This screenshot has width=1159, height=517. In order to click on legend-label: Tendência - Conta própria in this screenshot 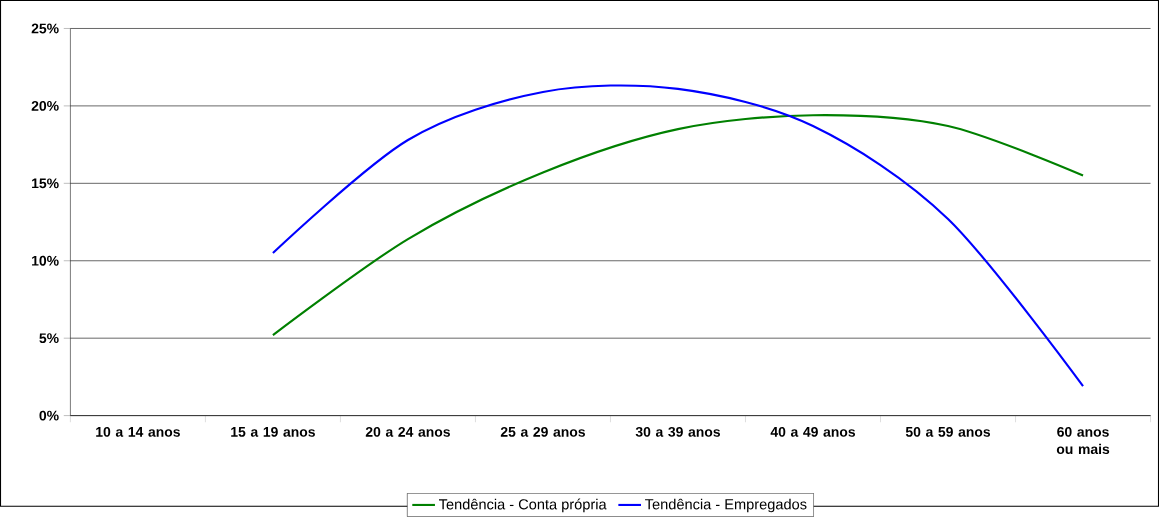, I will do `click(523, 505)`.